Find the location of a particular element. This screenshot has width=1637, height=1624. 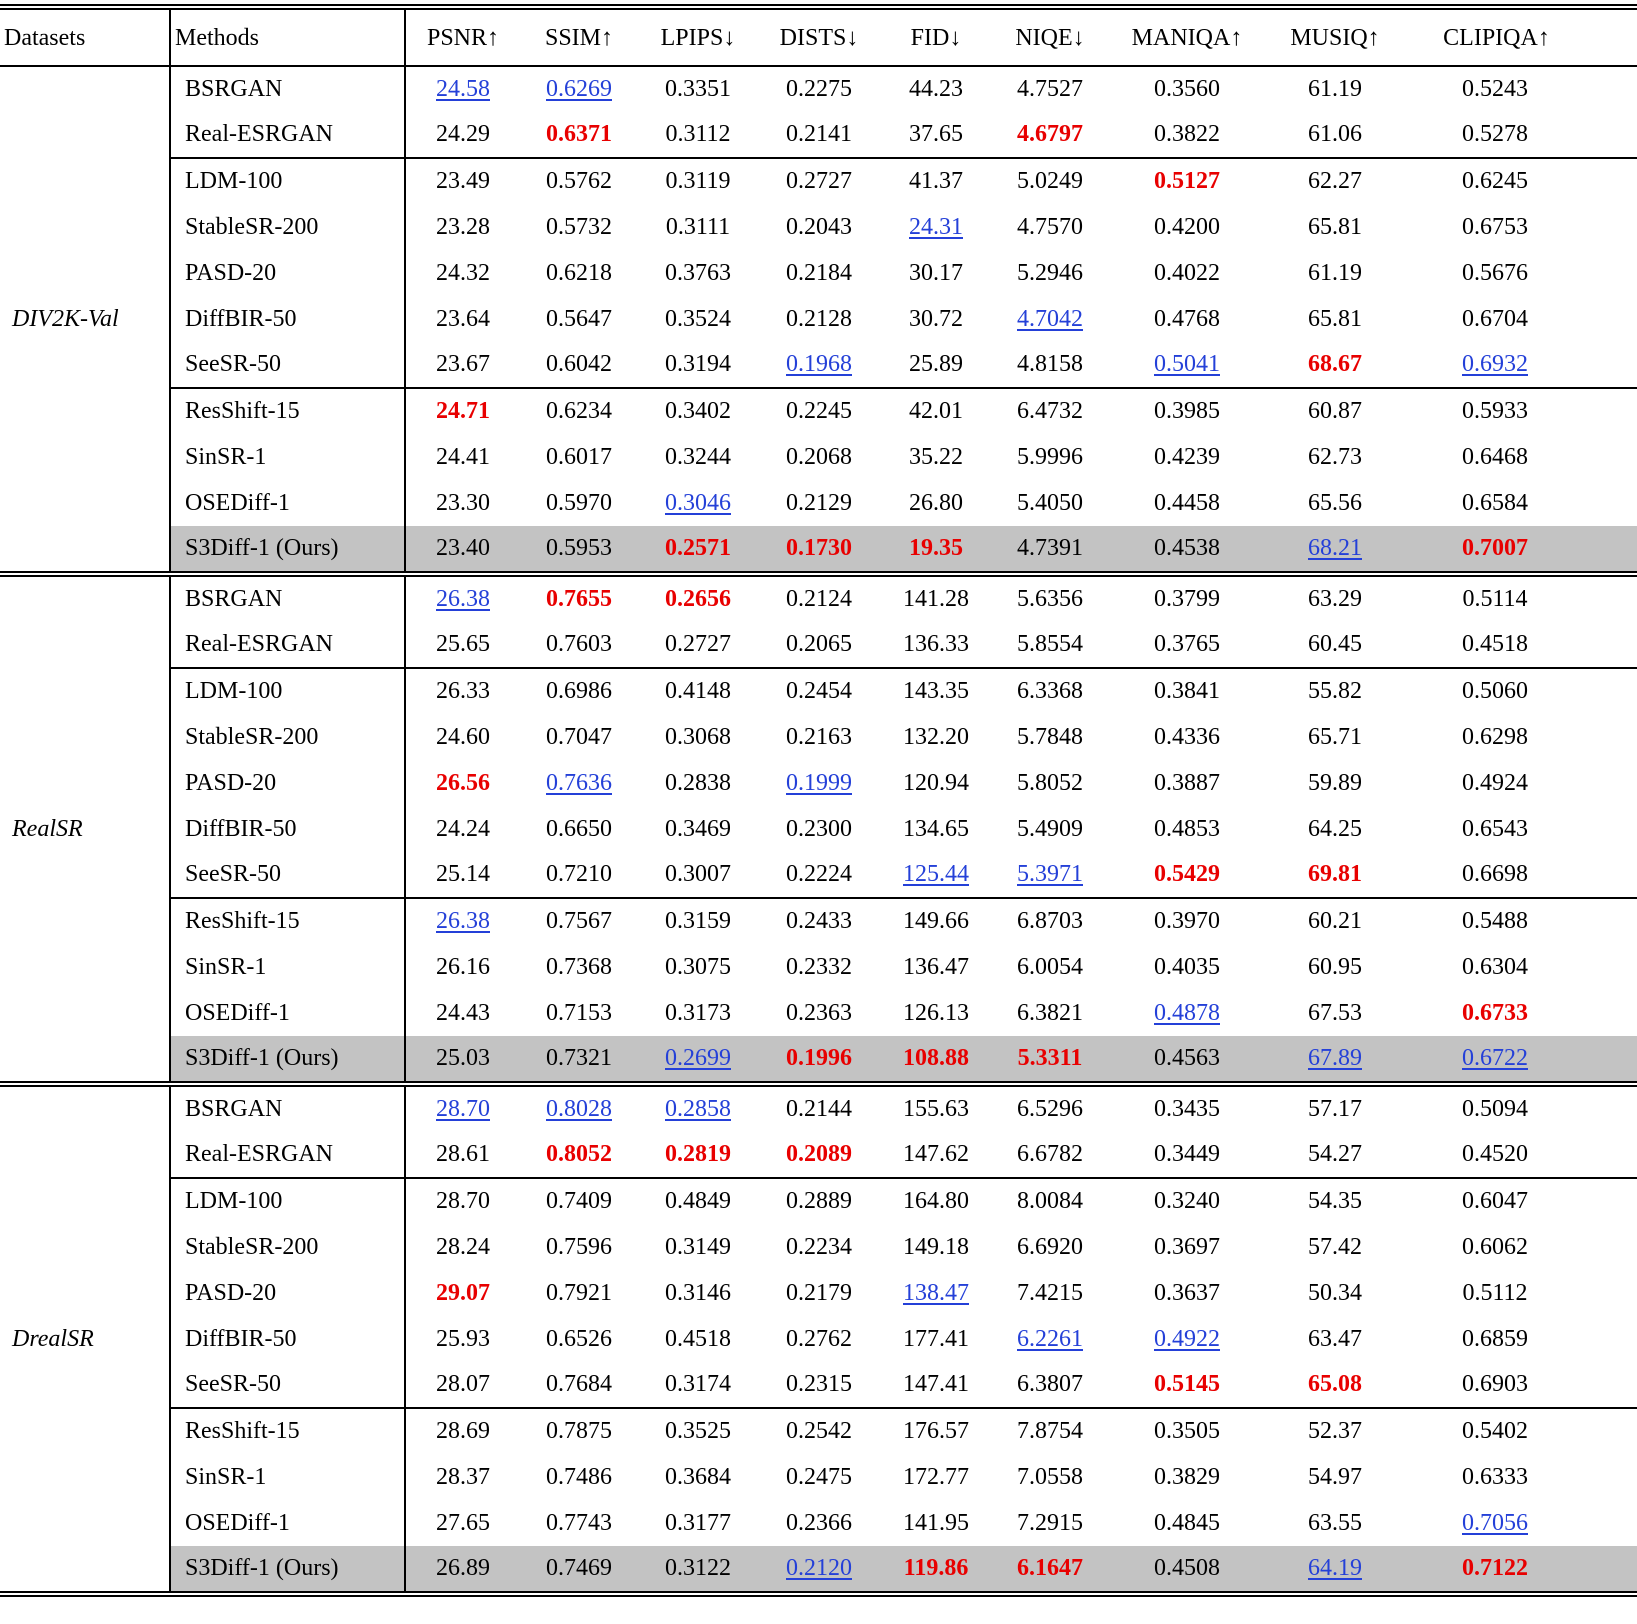

metric-value: 0.3194 is located at coordinates (698, 364).